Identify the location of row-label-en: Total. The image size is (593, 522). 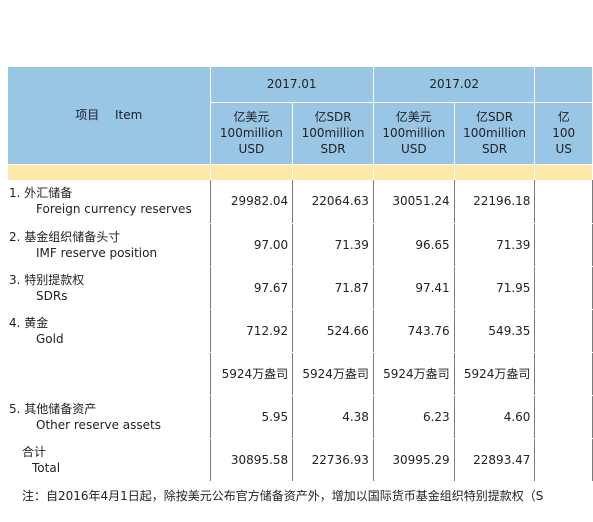
(46, 467).